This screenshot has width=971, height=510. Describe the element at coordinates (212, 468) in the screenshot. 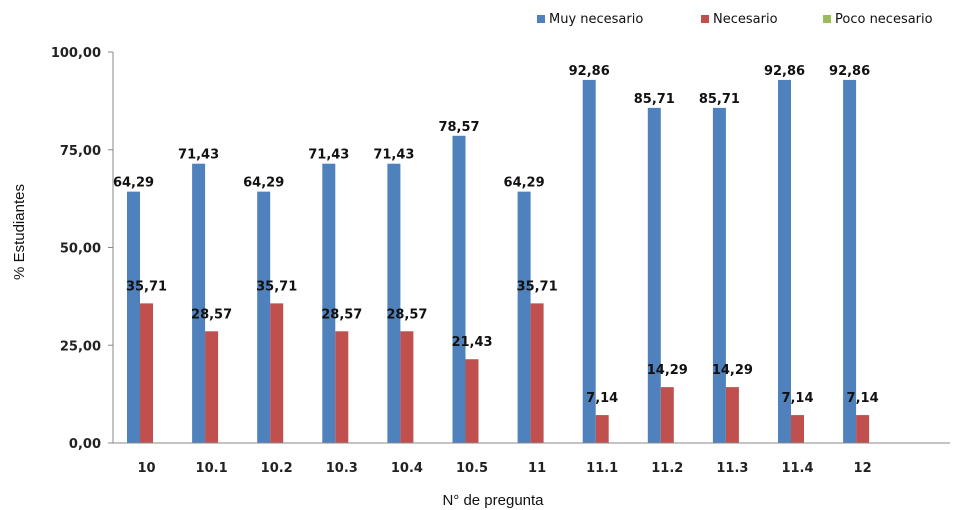

I see `x-tick-label: 10.1` at that location.